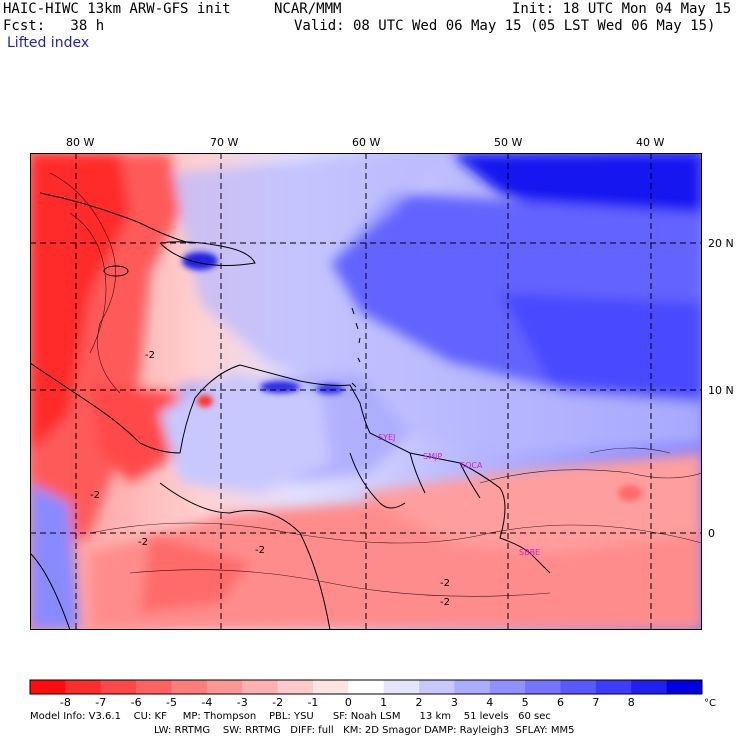  I want to click on colorbar-tick-label: 5, so click(525, 702).